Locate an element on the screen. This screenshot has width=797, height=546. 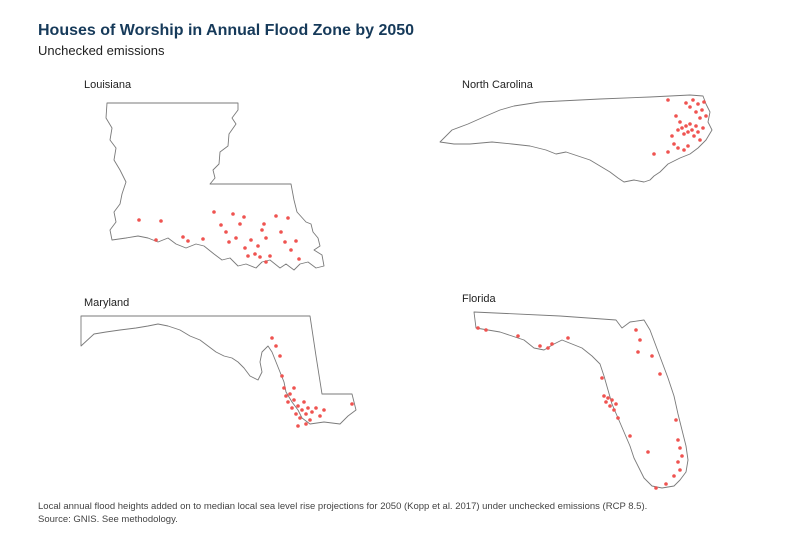
panel-label-florida: Florida is located at coordinates (479, 299).